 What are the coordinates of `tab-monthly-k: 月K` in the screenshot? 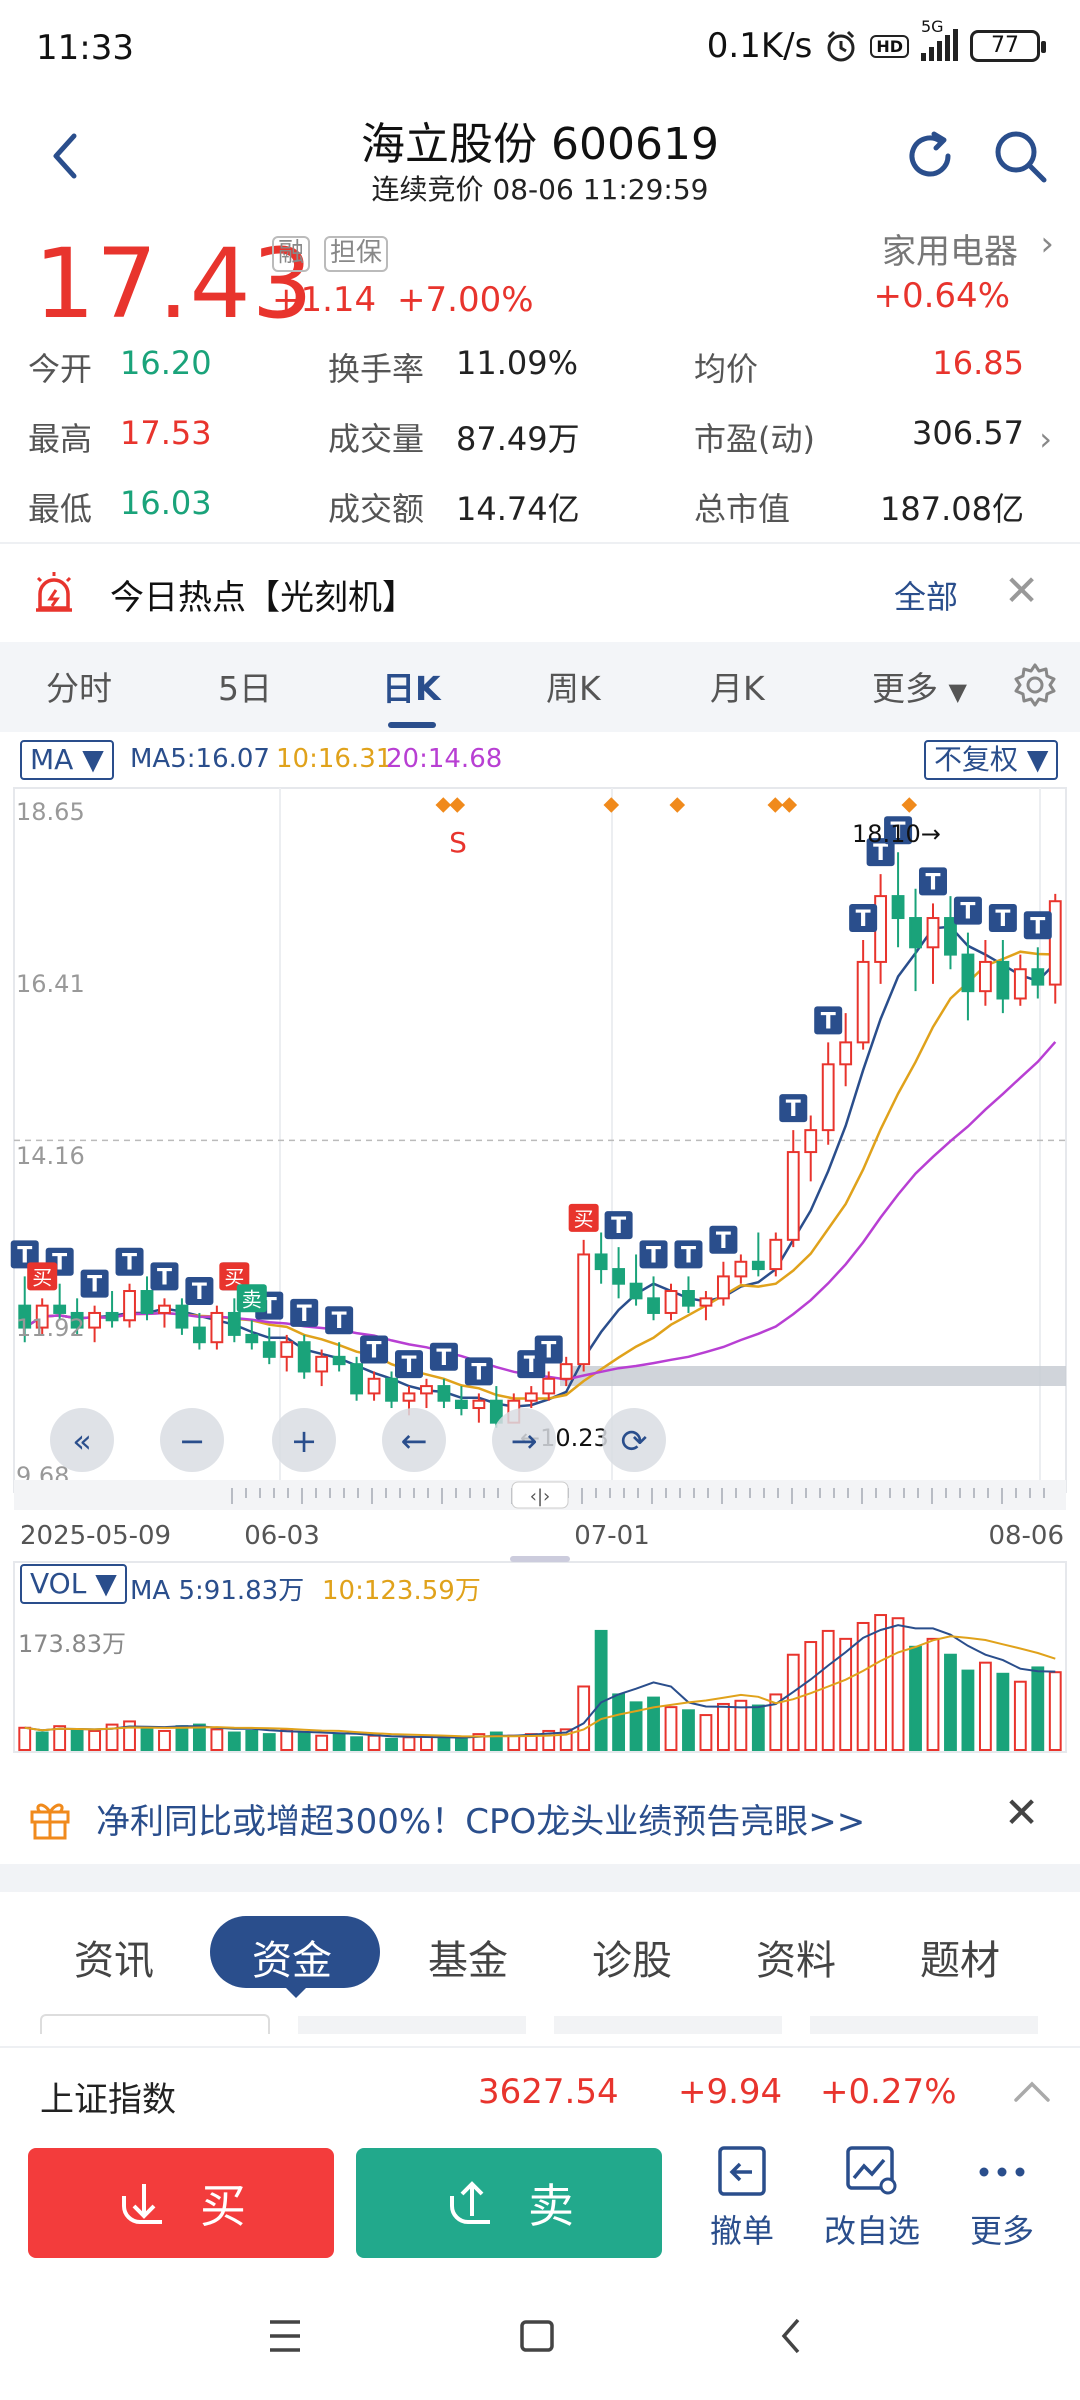 It's located at (737, 688).